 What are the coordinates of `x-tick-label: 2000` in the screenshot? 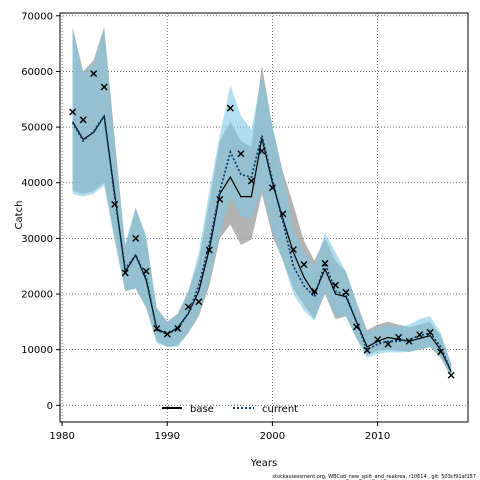 It's located at (272, 436).